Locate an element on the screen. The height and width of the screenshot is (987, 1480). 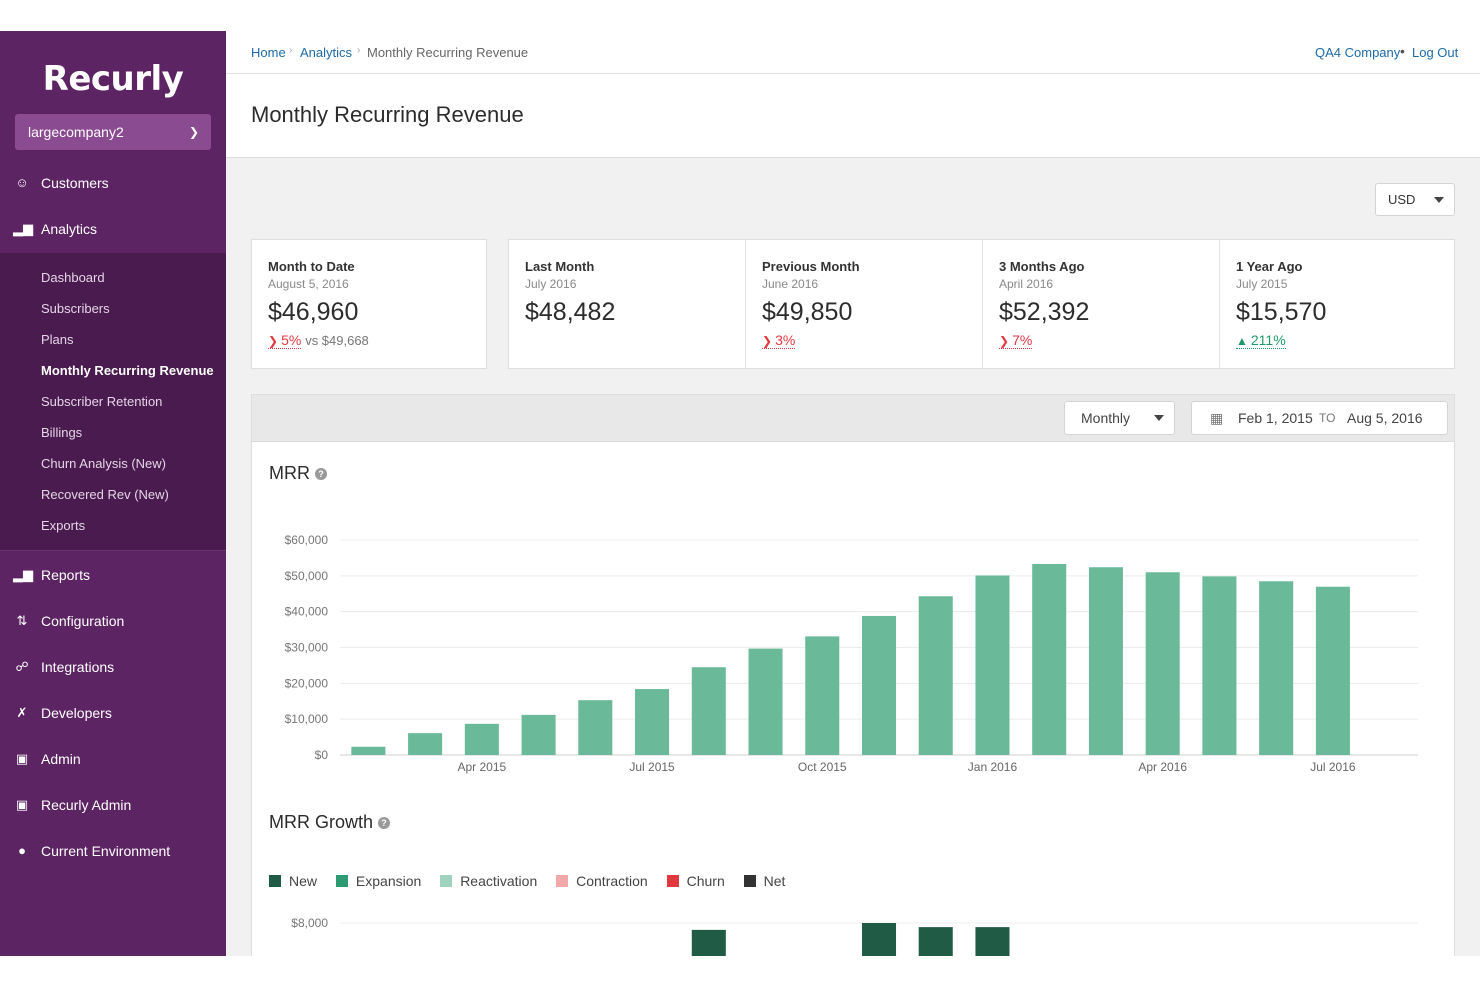
sidebar-item-analytics: ▂▆ Analytics is located at coordinates (113, 229).